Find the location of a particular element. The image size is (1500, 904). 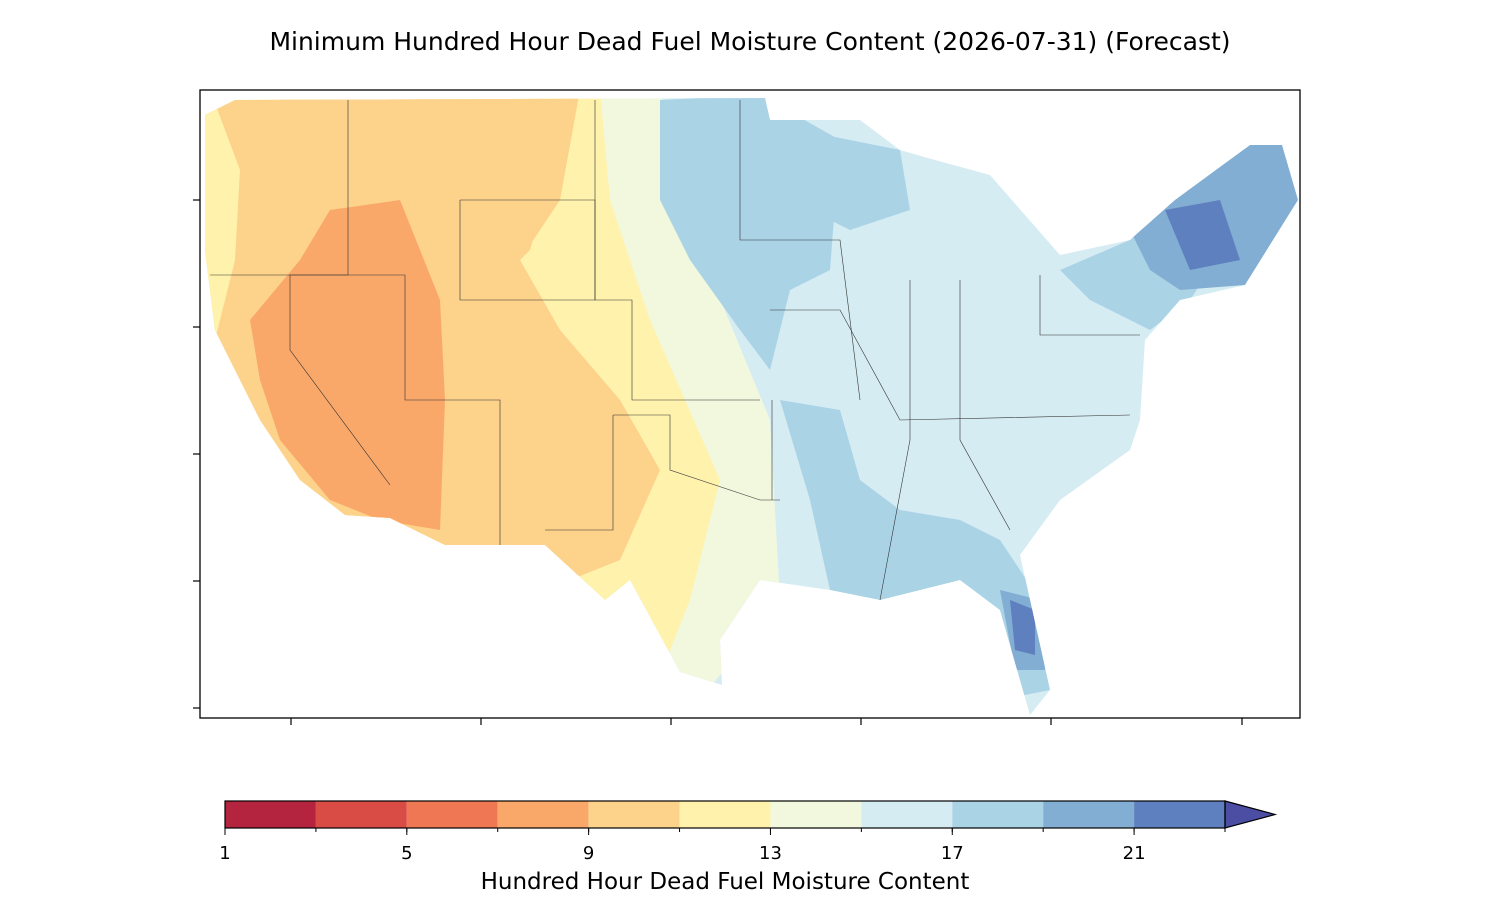

colorbar: 1 5 9 13 17 21 is located at coordinates (748, 832).